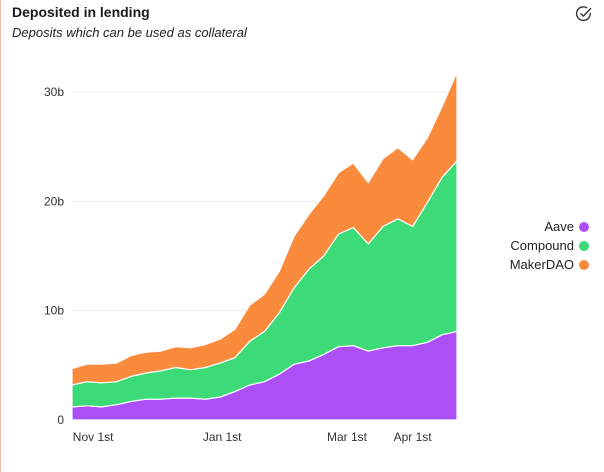 The height and width of the screenshot is (472, 604). I want to click on legend-label: MakerDAO, so click(541, 264).